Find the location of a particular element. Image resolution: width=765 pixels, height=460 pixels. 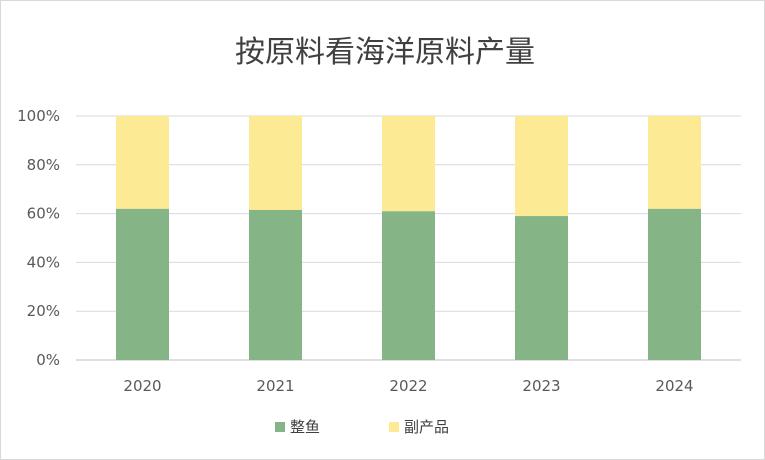

x-tick-label: 2023 is located at coordinates (541, 386).